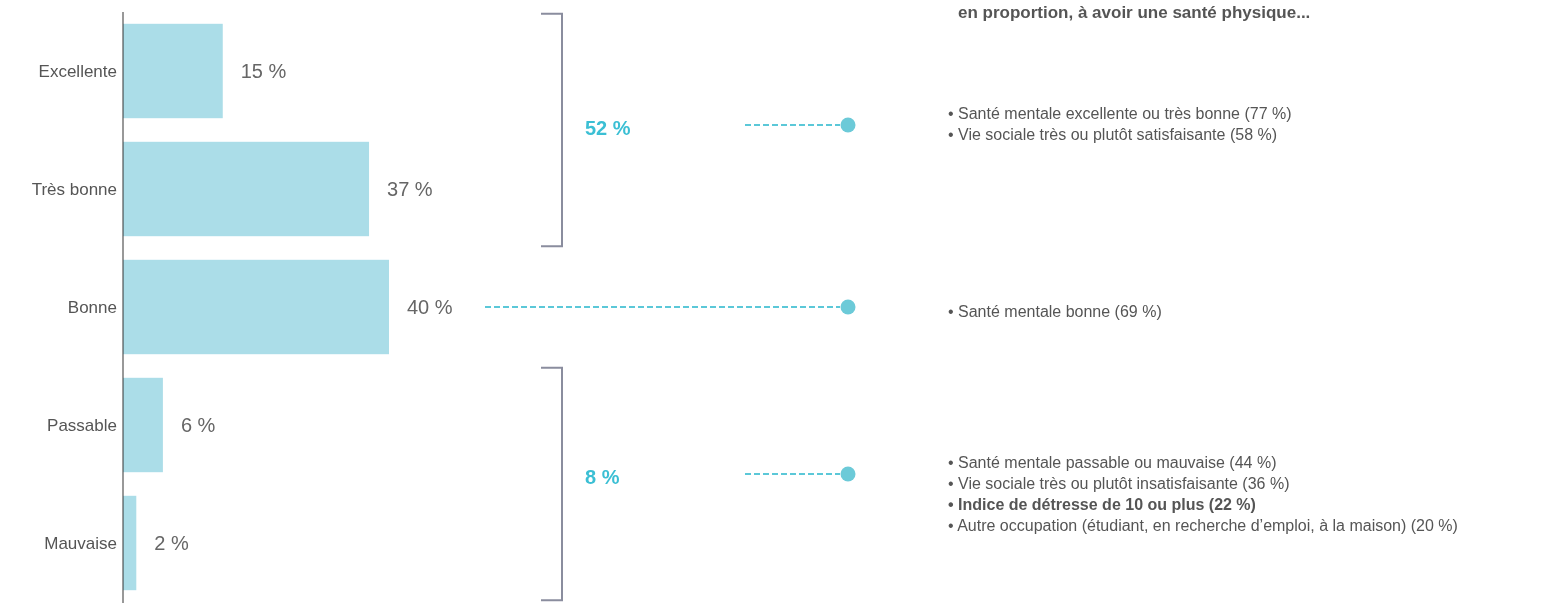  What do you see at coordinates (1203, 525) in the screenshot?
I see `text: • Autre occupation (étudiant, en recherche d’emploi, à la maison) (20 %)` at bounding box center [1203, 525].